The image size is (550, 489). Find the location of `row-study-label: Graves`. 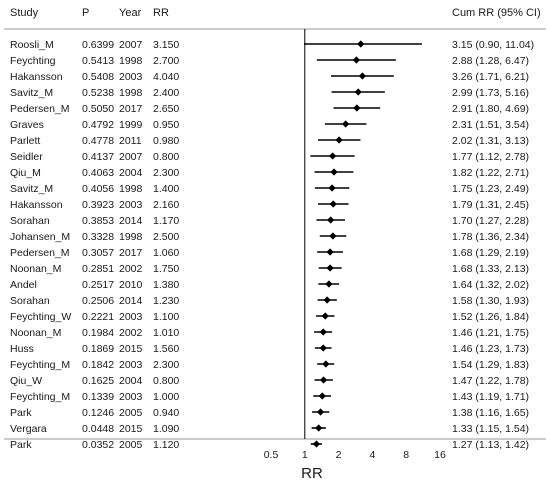

row-study-label: Graves is located at coordinates (27, 125).